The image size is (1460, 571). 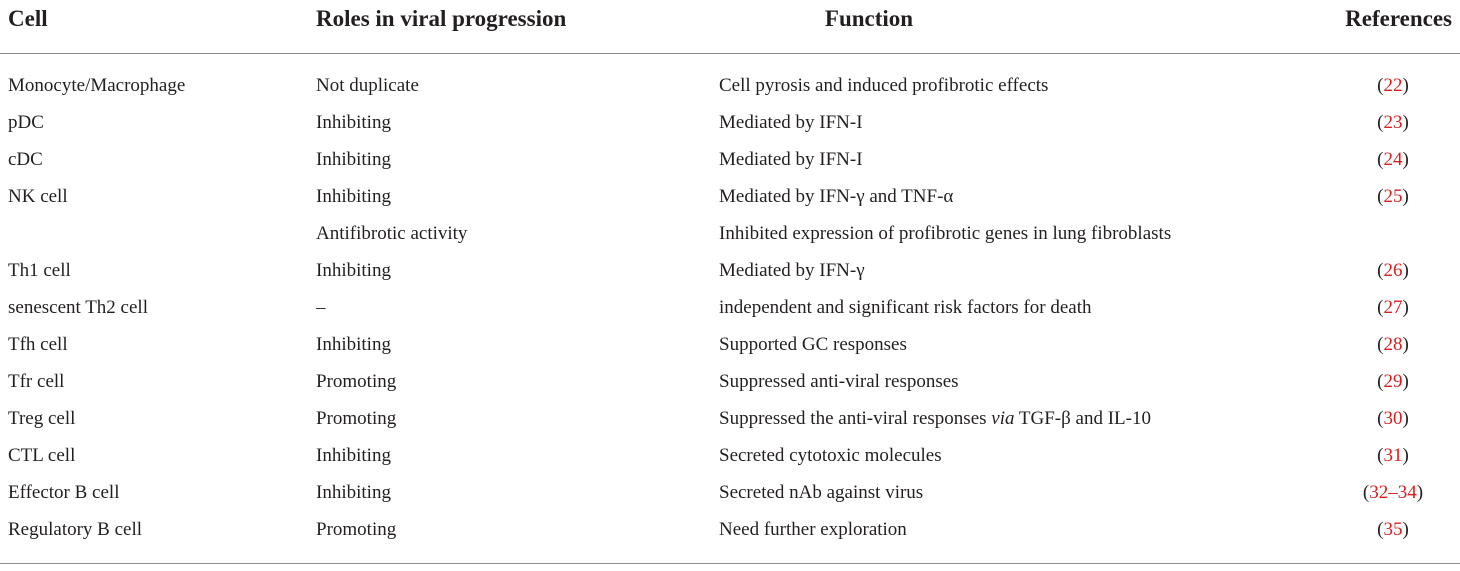 I want to click on table-row: cDC Inhibiting Mediated by IFN-I (24), so click(x=730, y=159).